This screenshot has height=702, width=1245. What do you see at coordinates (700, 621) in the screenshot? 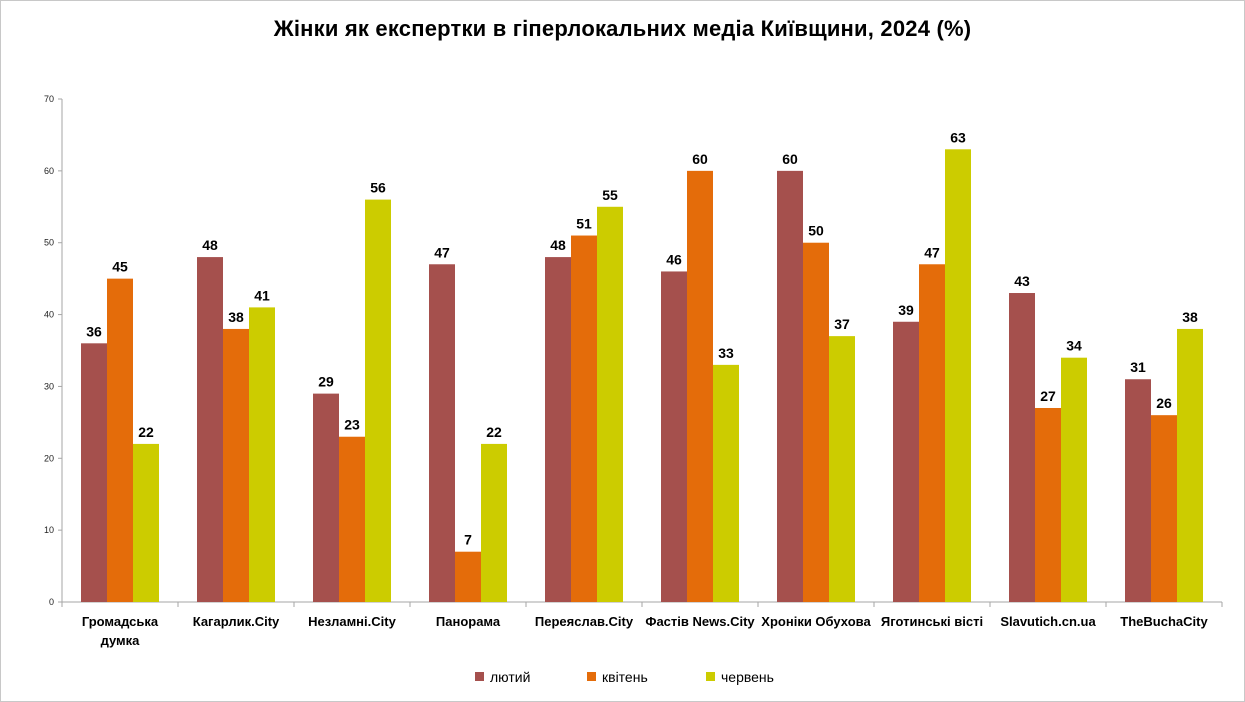
I see `x-tick-label: Фастів News.City` at bounding box center [700, 621].